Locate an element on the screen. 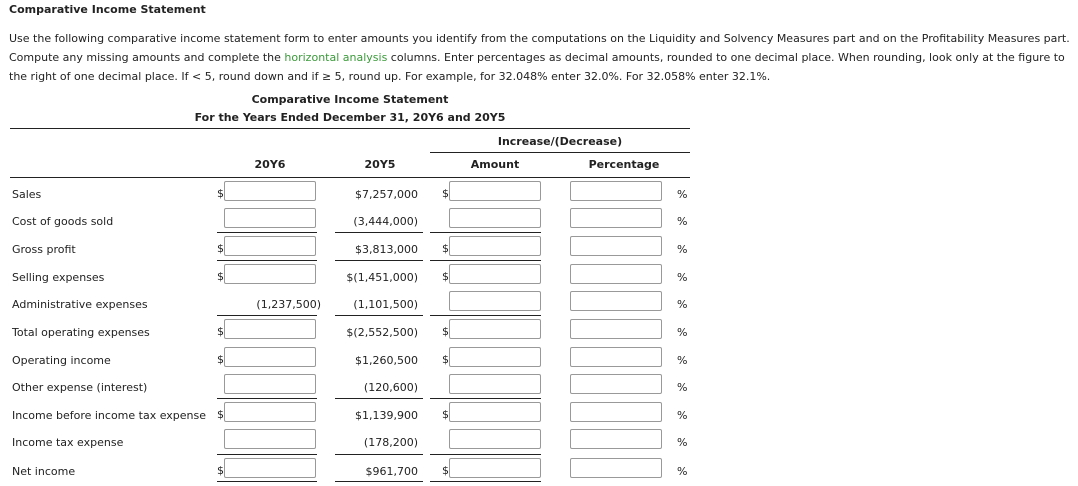 The width and height of the screenshot is (1078, 486). y5-value: $(1,451,000) is located at coordinates (382, 277).